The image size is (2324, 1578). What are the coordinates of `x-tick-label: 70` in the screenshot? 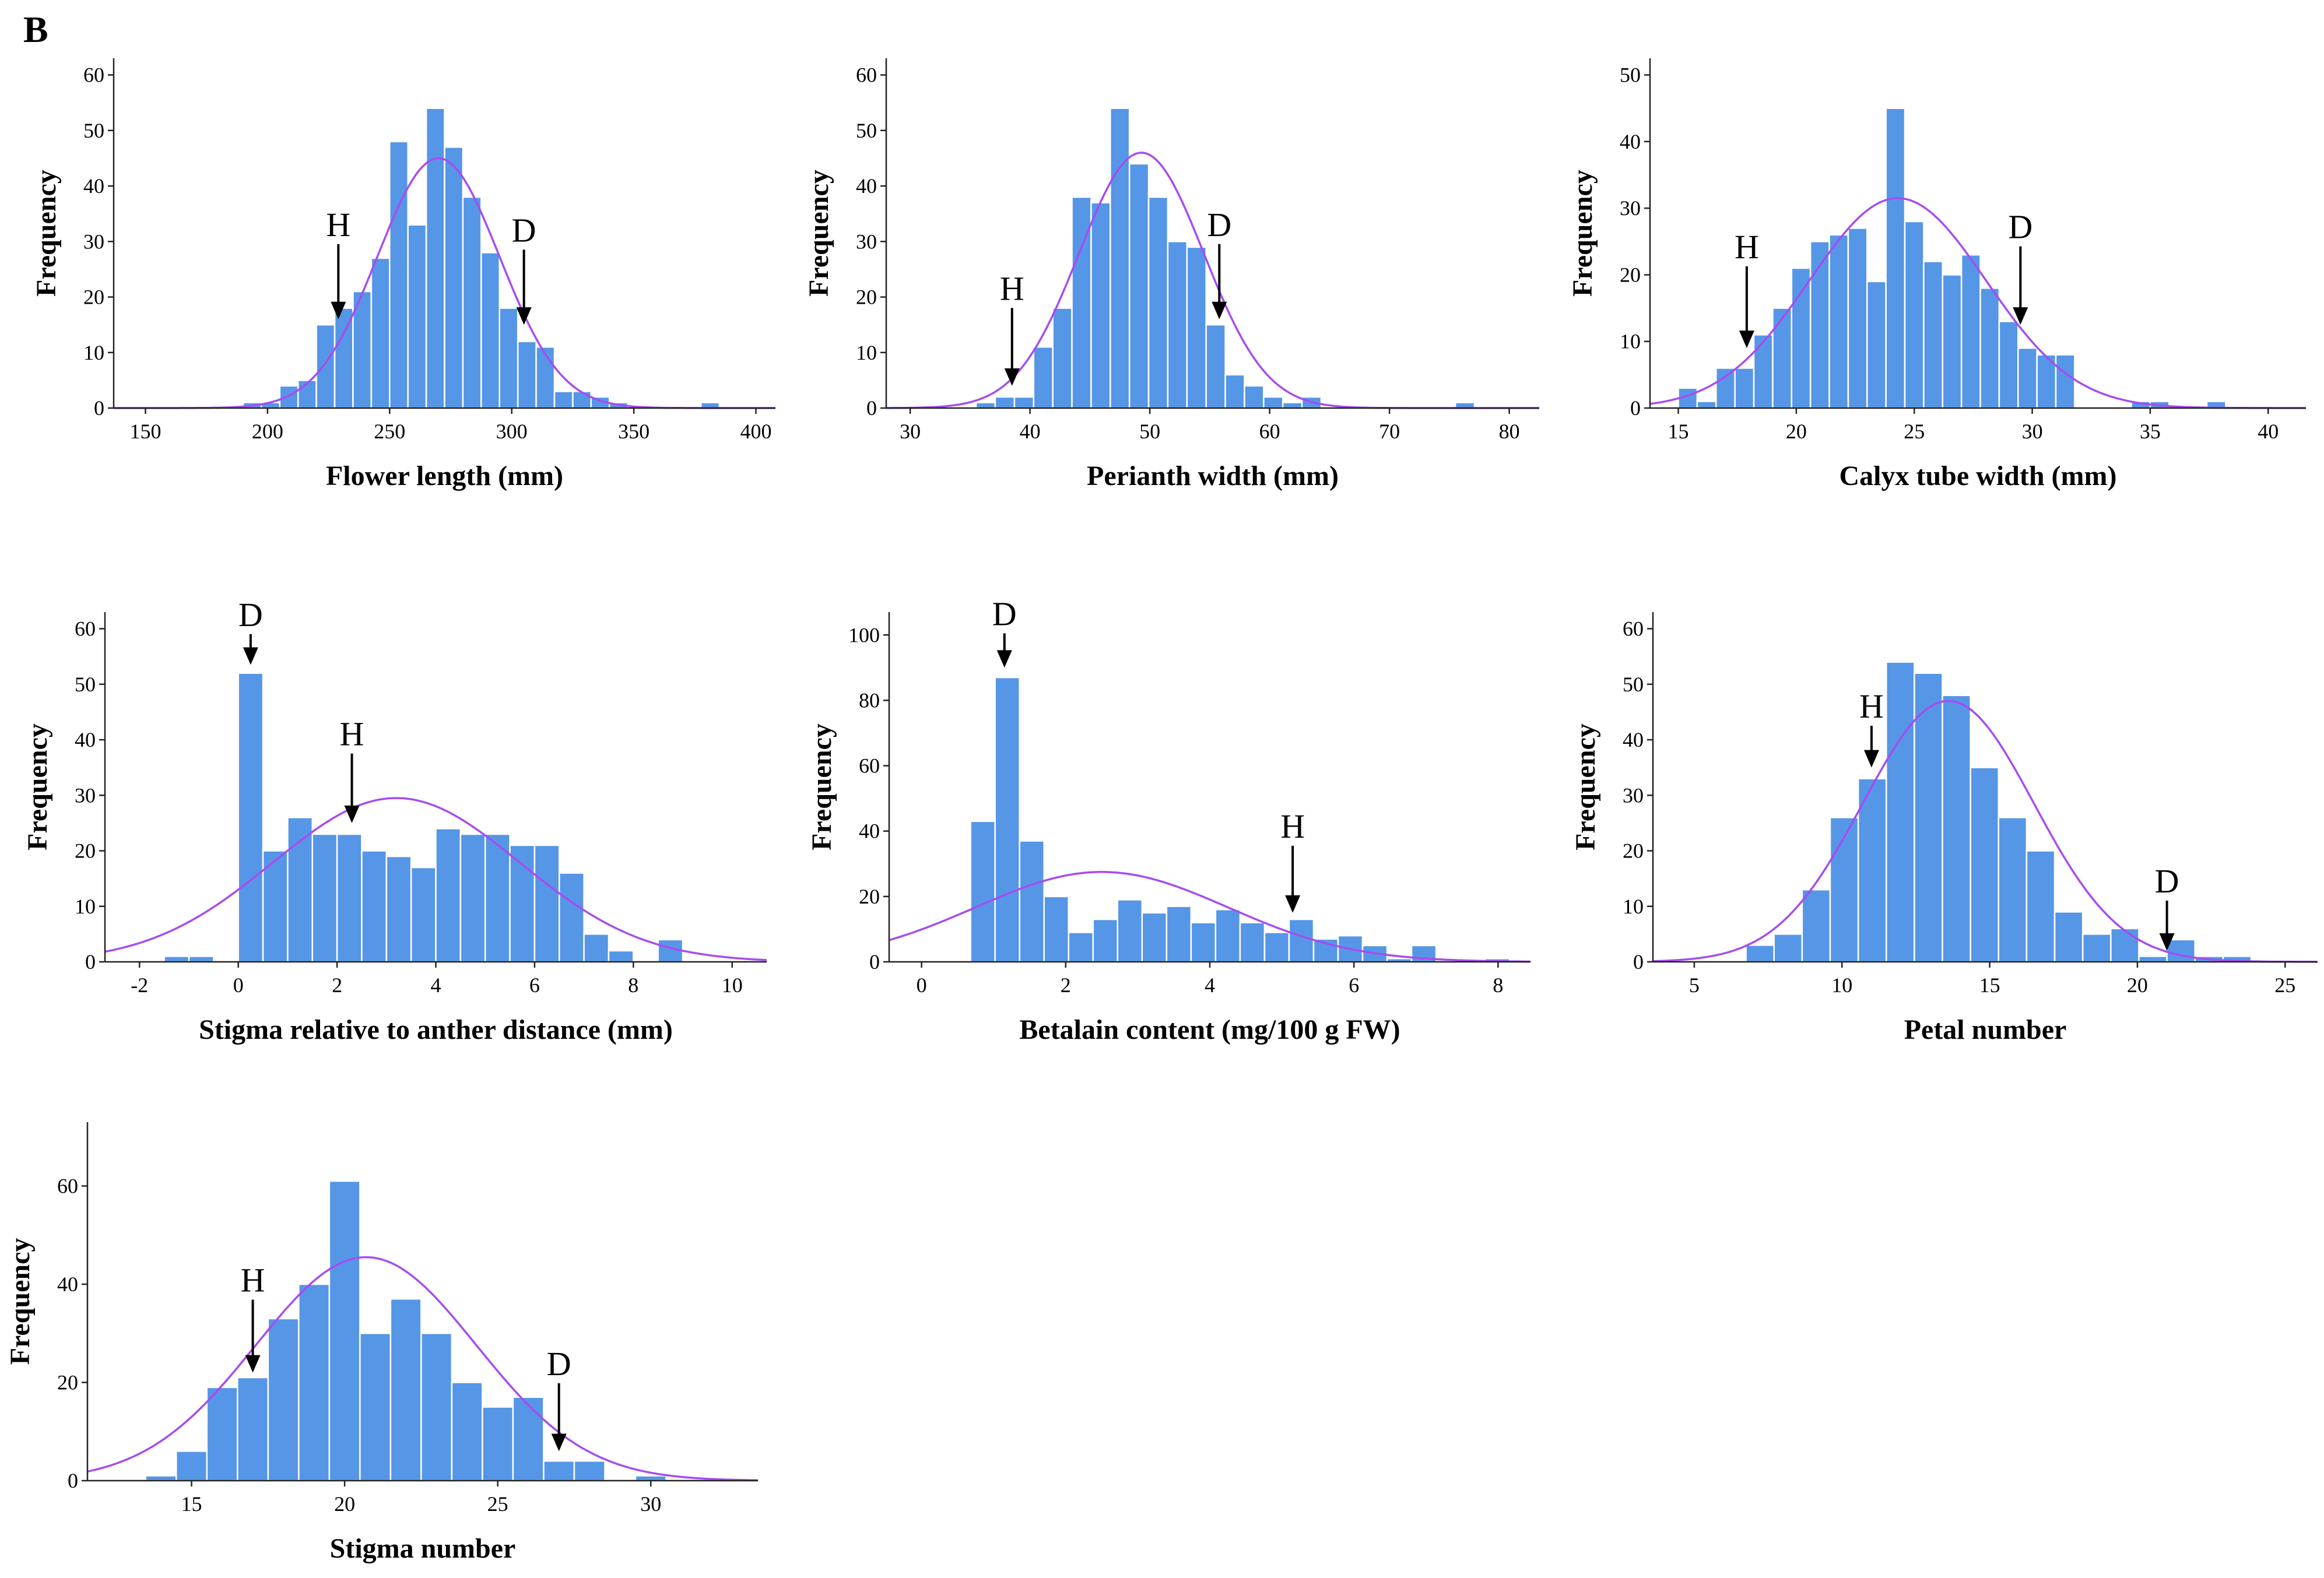 It's located at (1389, 431).